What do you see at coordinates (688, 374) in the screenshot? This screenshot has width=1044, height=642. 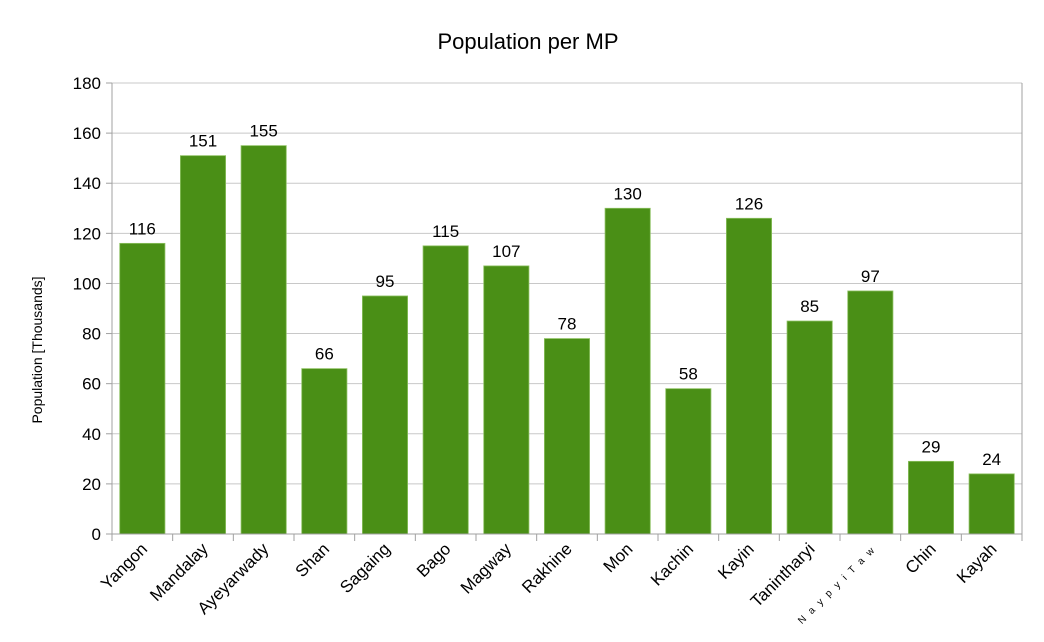 I see `data-label: 58` at bounding box center [688, 374].